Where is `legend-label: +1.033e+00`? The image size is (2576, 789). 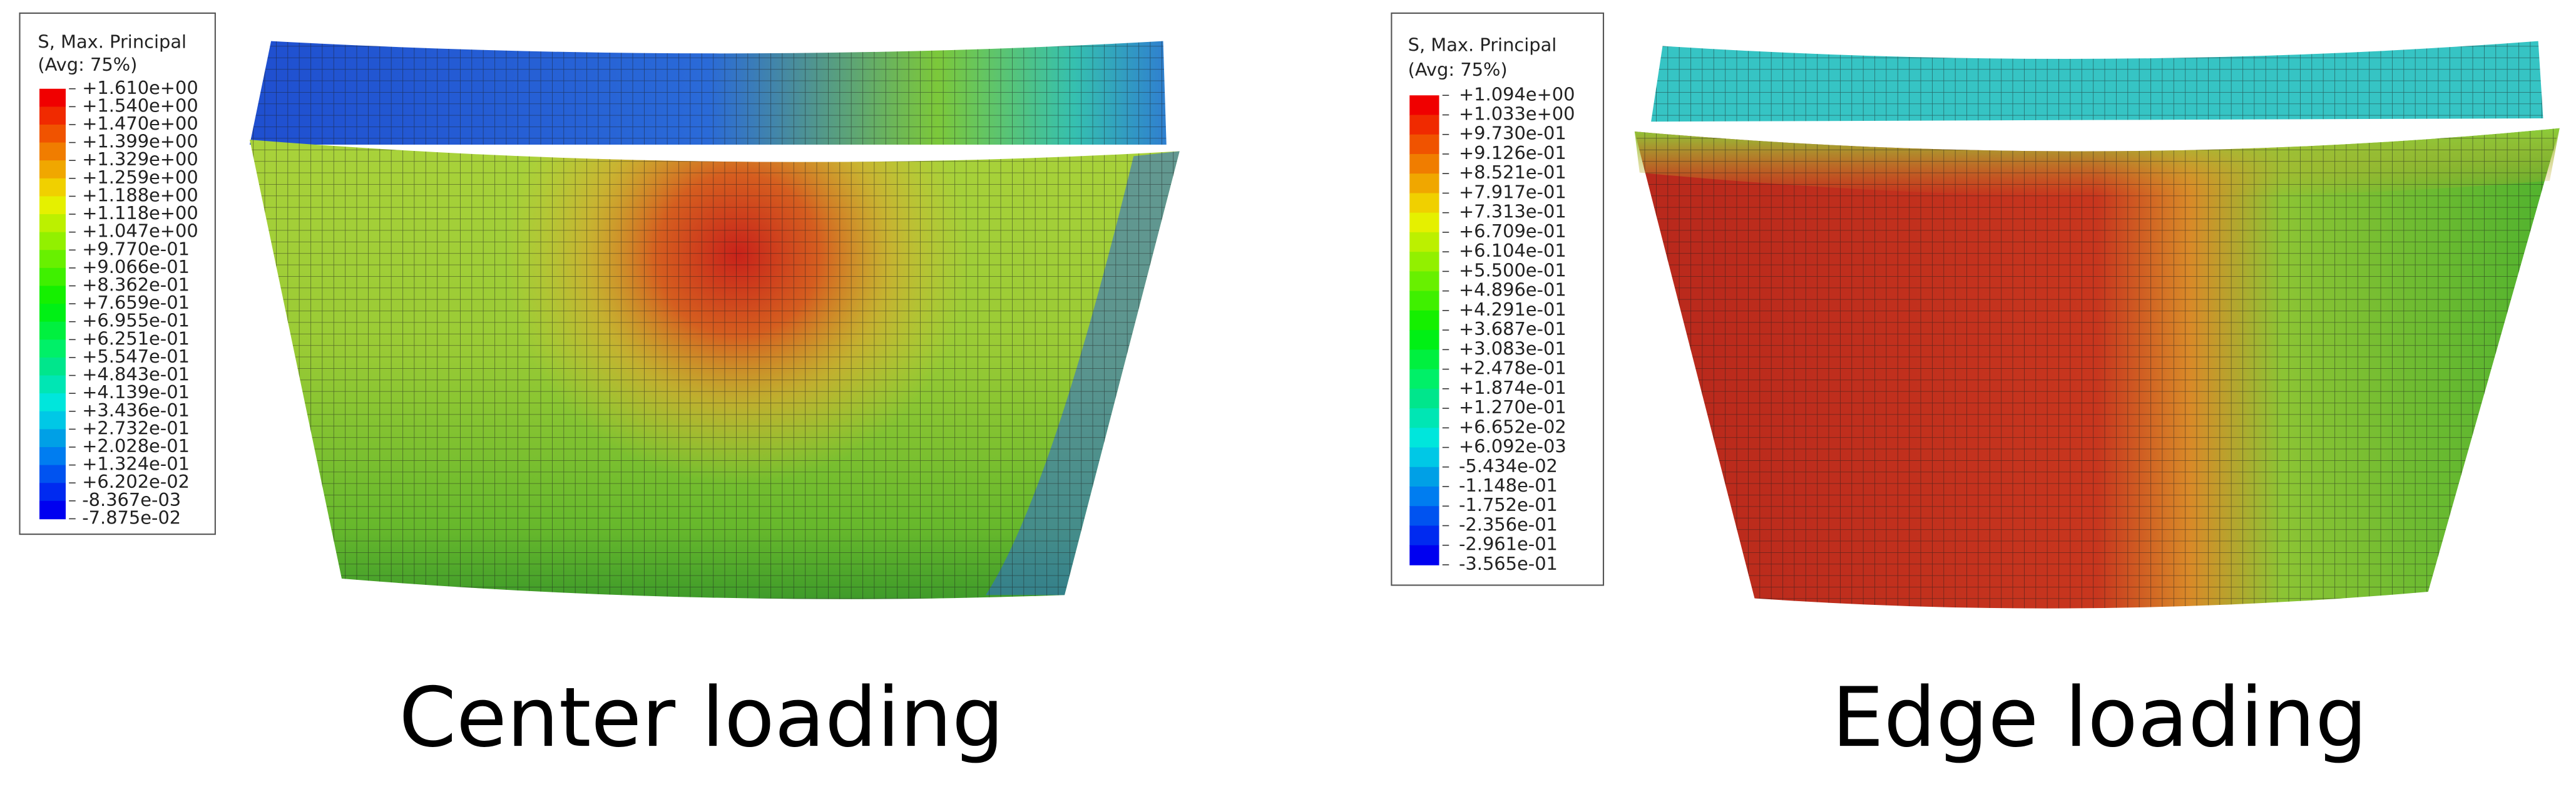 legend-label: +1.033e+00 is located at coordinates (1517, 113).